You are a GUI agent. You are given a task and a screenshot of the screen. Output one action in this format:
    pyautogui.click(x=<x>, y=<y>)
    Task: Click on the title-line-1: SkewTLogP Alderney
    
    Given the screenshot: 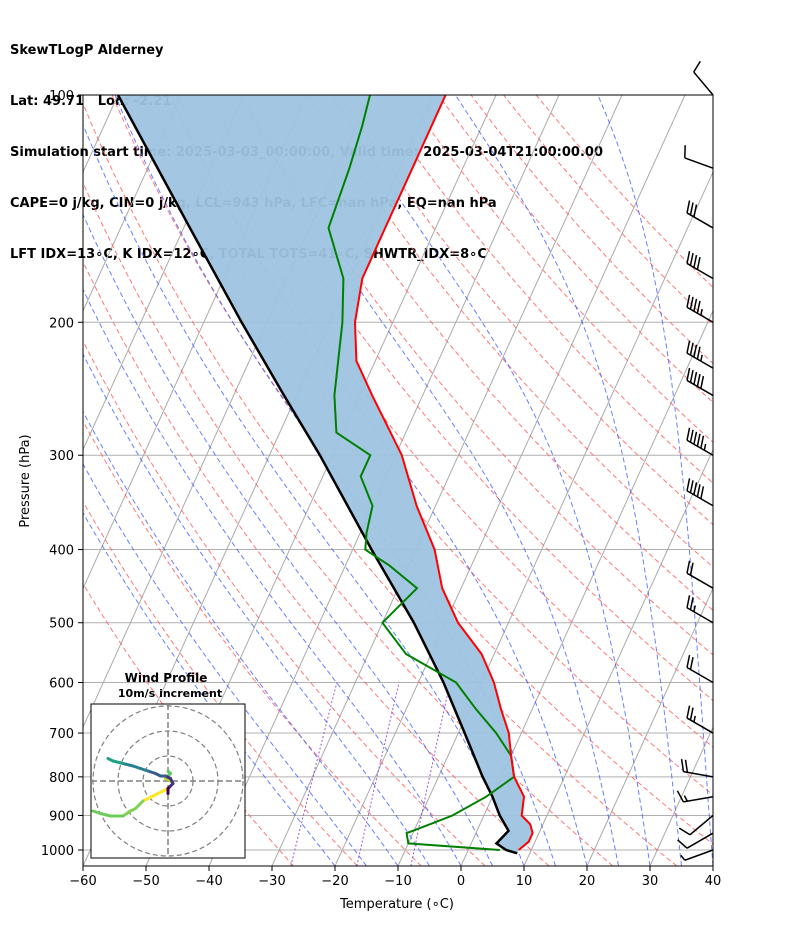 What is the action you would take?
    pyautogui.click(x=87, y=50)
    